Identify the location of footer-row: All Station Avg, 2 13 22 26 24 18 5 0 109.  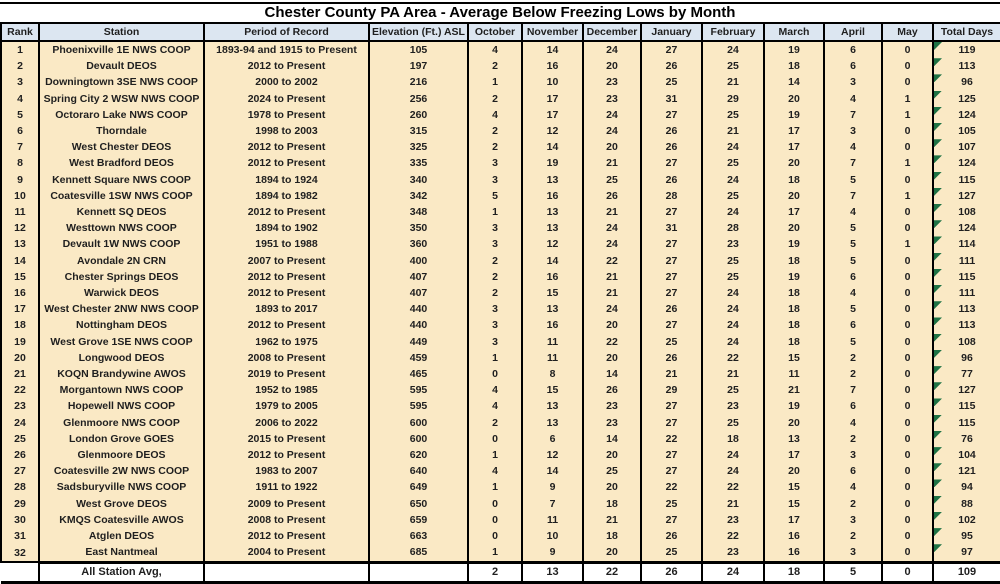
(500, 572).